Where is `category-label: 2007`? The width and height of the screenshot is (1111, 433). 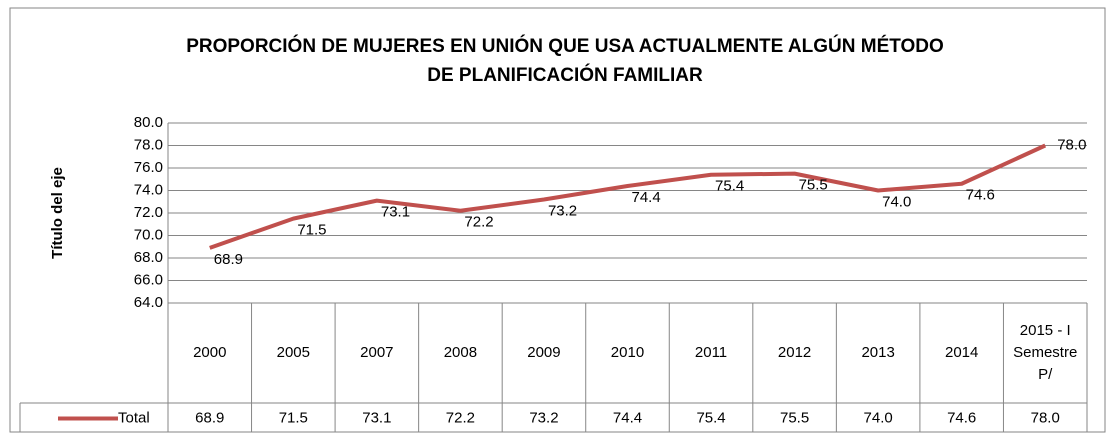 category-label: 2007 is located at coordinates (377, 352).